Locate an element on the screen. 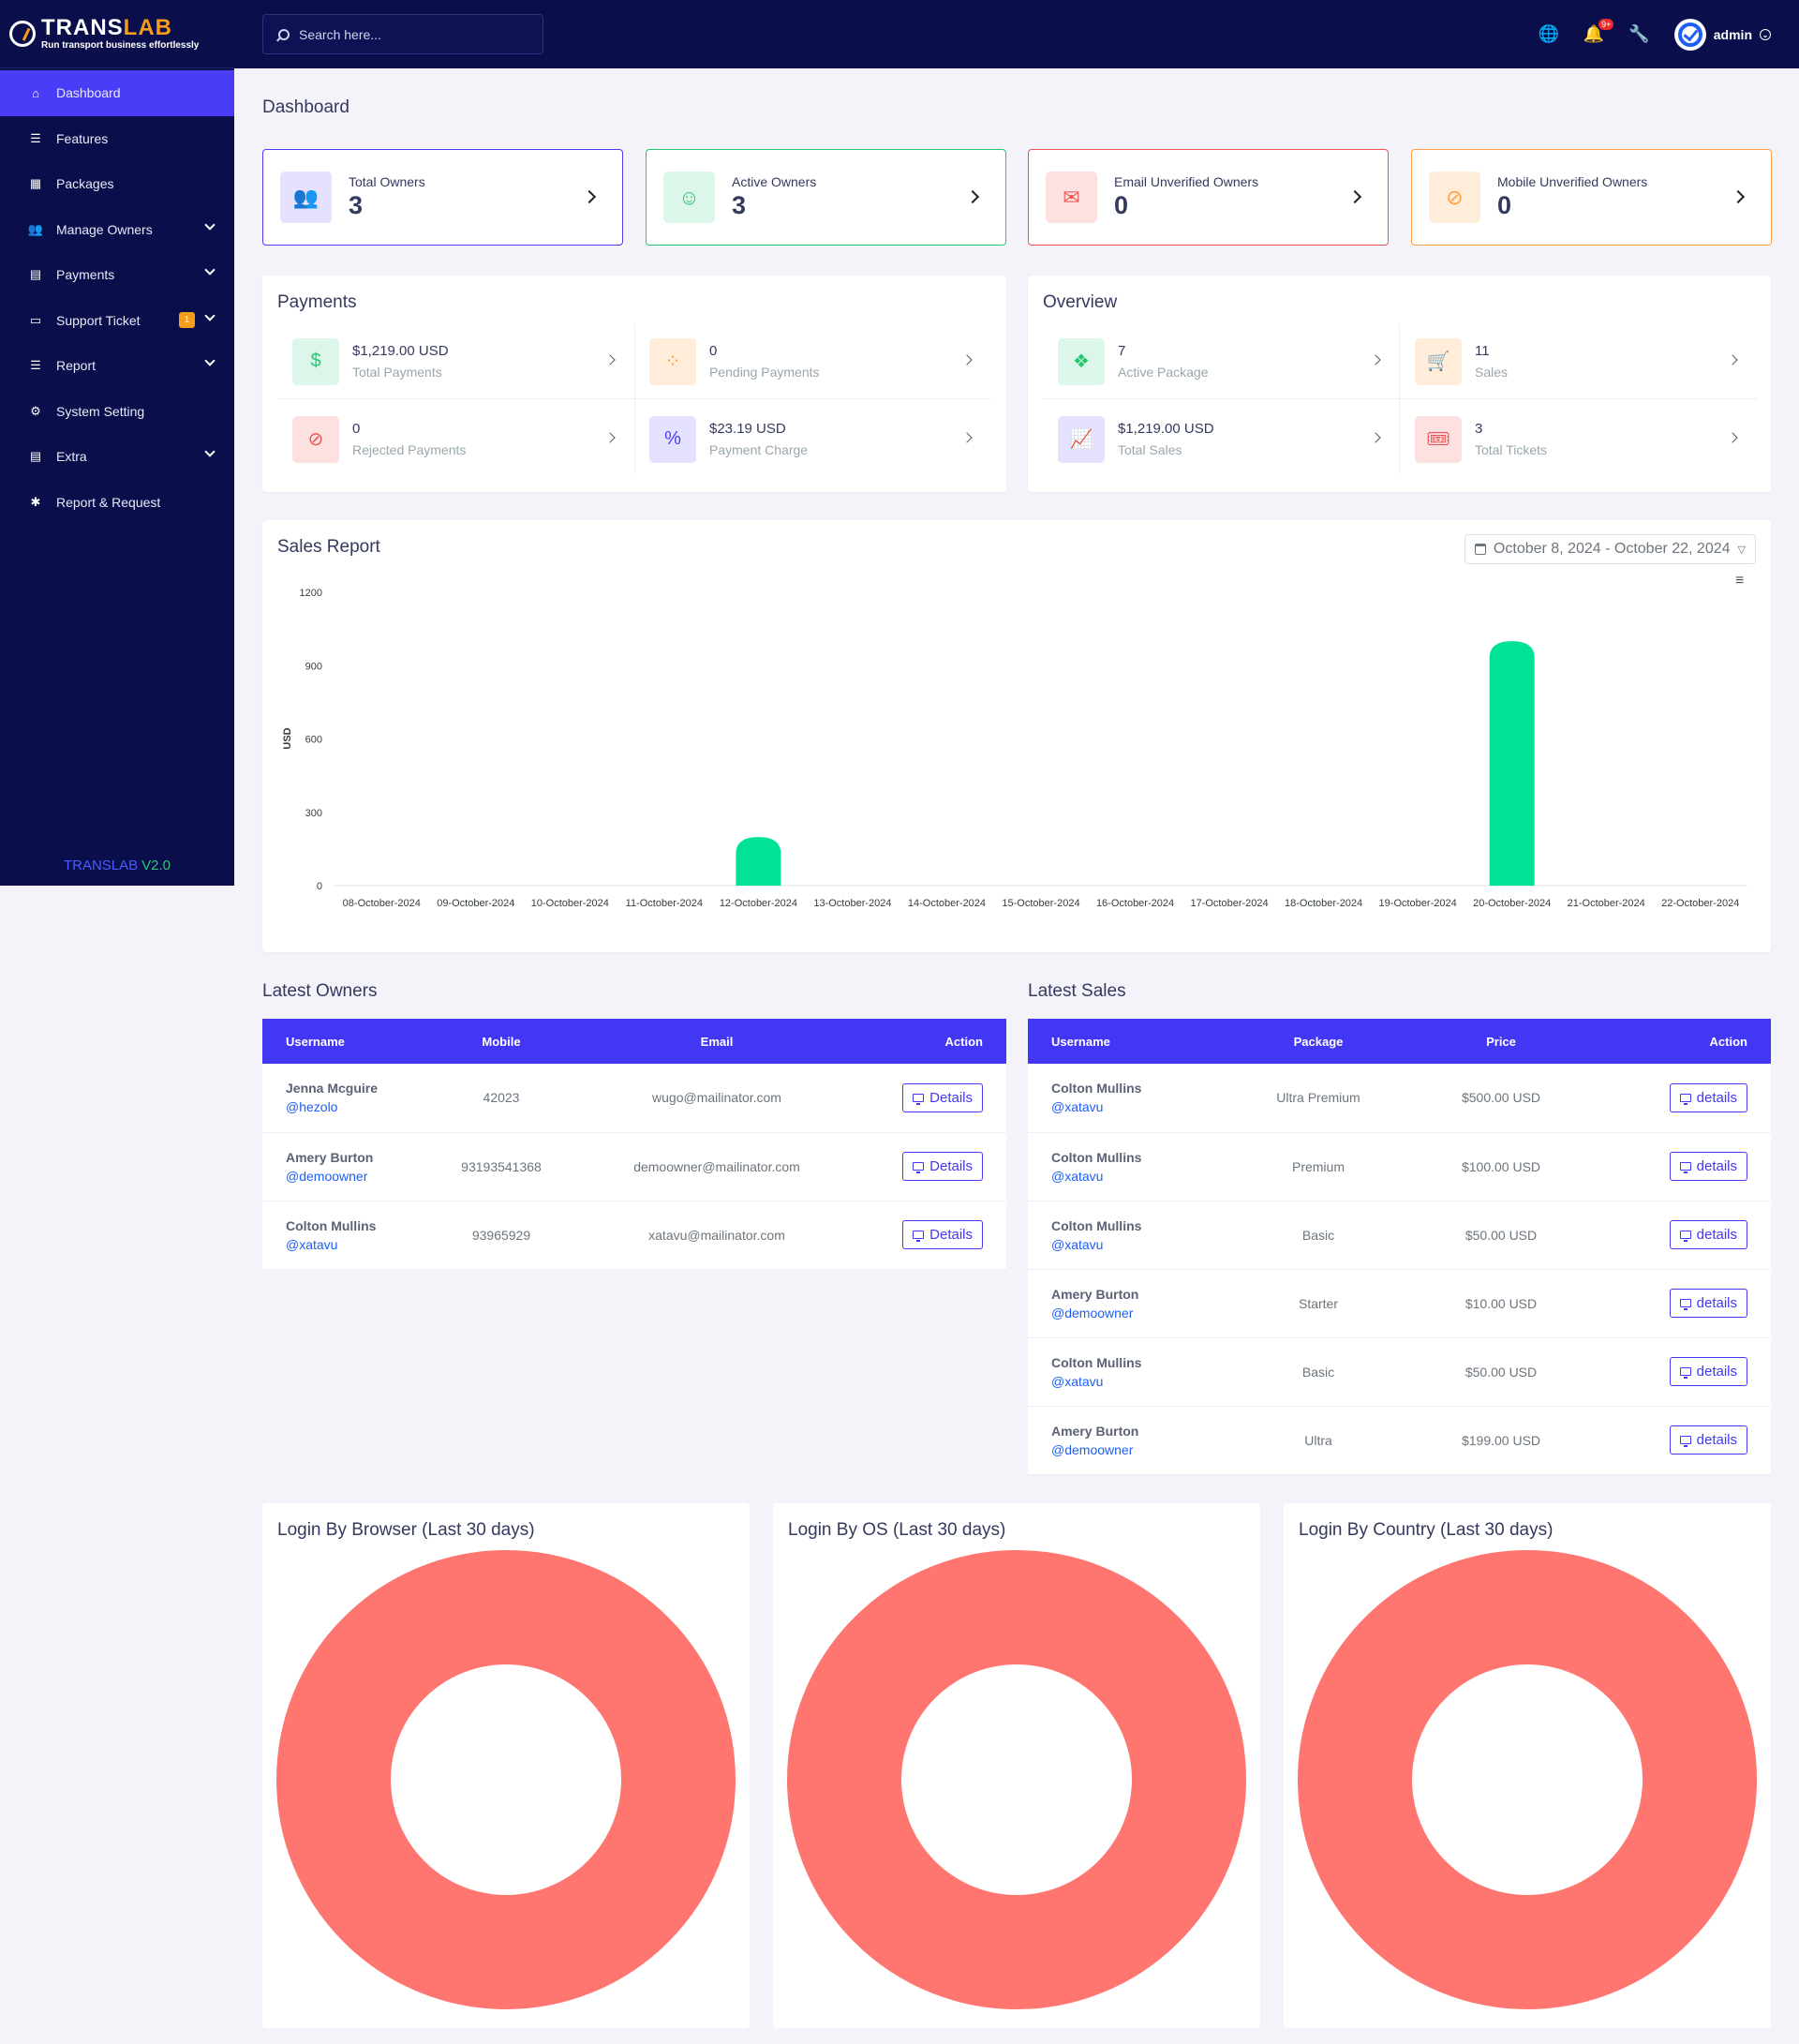  sidebar-item-extra: ▤ Extra is located at coordinates (117, 457).